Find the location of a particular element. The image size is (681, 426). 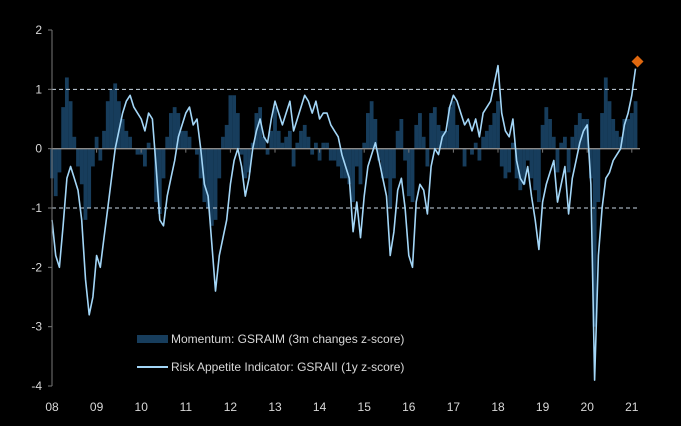

y-tick-label: -2 is located at coordinates (36, 267).